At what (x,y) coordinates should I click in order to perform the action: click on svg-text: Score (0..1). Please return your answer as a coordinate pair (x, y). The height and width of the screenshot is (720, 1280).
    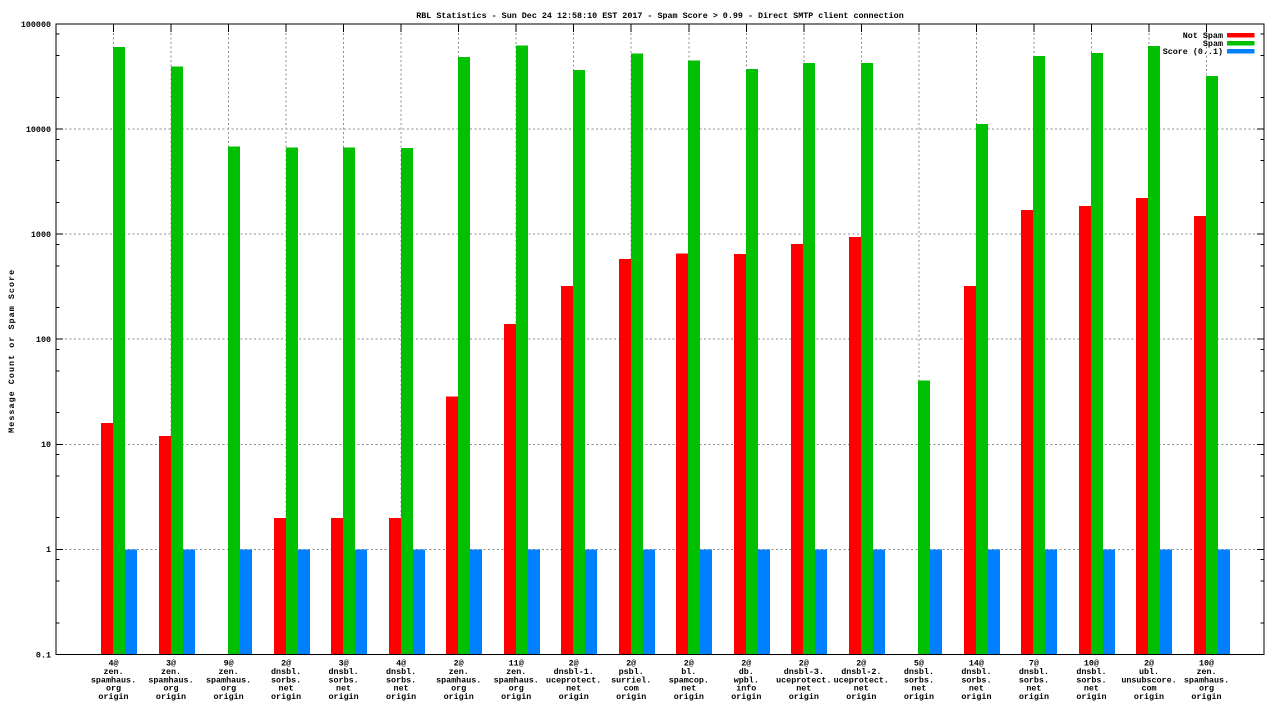
    Looking at the image, I should click on (1193, 52).